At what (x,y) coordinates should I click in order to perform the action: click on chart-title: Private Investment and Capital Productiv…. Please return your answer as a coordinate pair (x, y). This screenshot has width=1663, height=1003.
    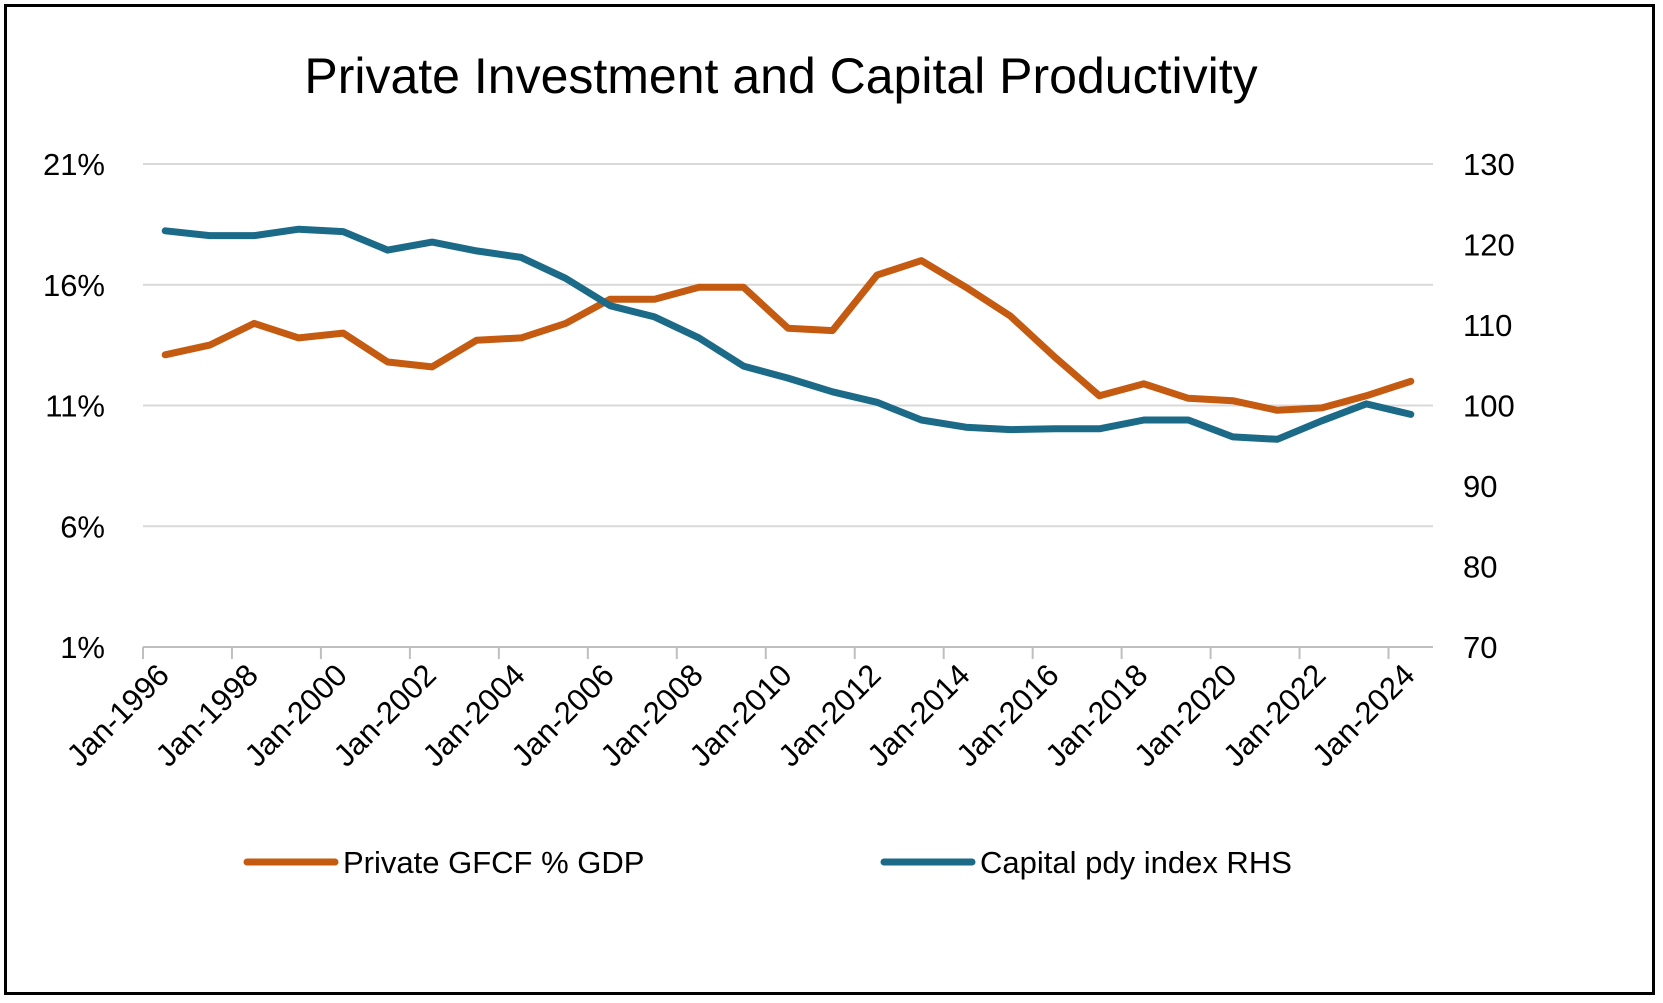
    Looking at the image, I should click on (780, 76).